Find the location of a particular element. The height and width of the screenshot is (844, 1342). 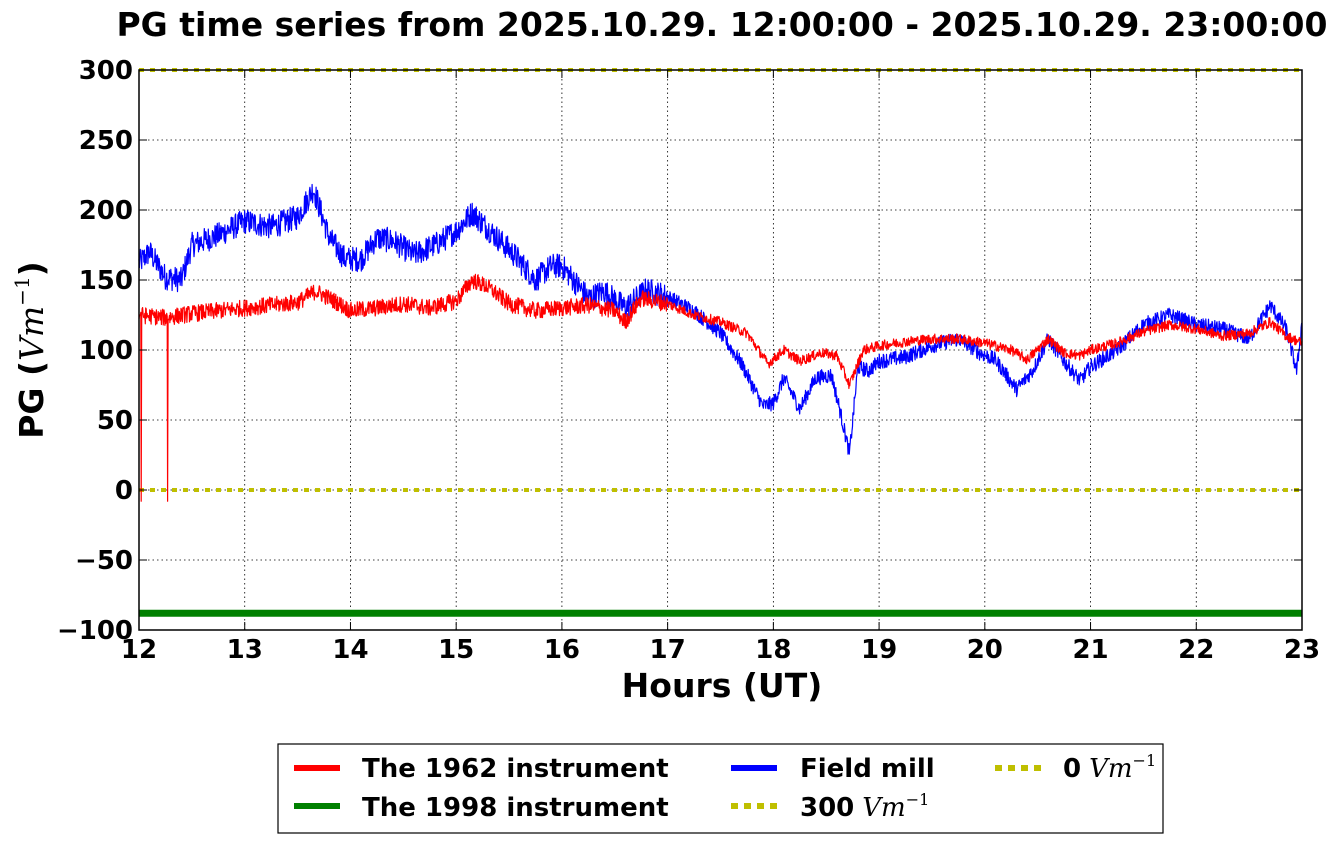

x-tick-label: 21 is located at coordinates (1090, 650).